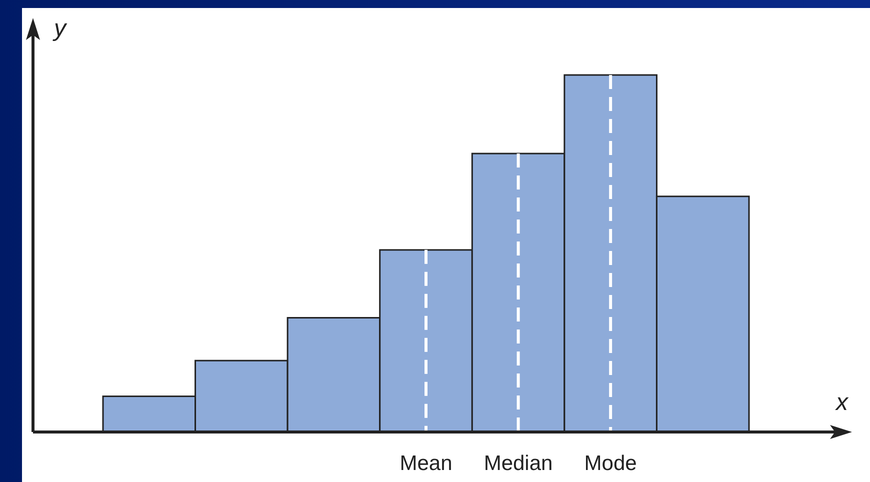  I want to click on y-axis-title: y, so click(60, 28).